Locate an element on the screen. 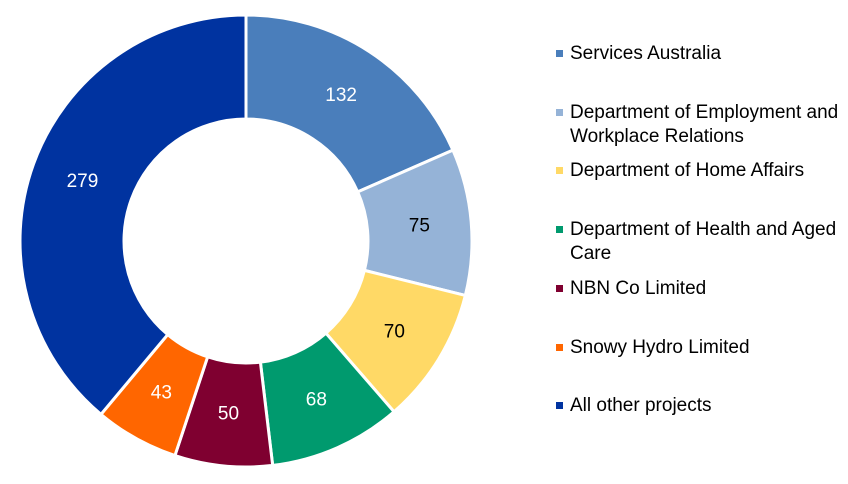 Image resolution: width=848 pixels, height=484 pixels. legend-item-snowy-hydro: Snowy Hydro Limited is located at coordinates (698, 348).